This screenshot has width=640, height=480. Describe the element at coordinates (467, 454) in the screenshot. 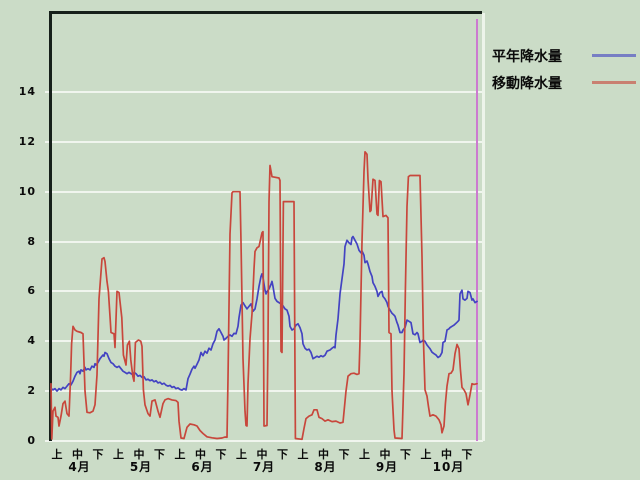

I see `x-axis-period-label-10月-下: 下` at that location.